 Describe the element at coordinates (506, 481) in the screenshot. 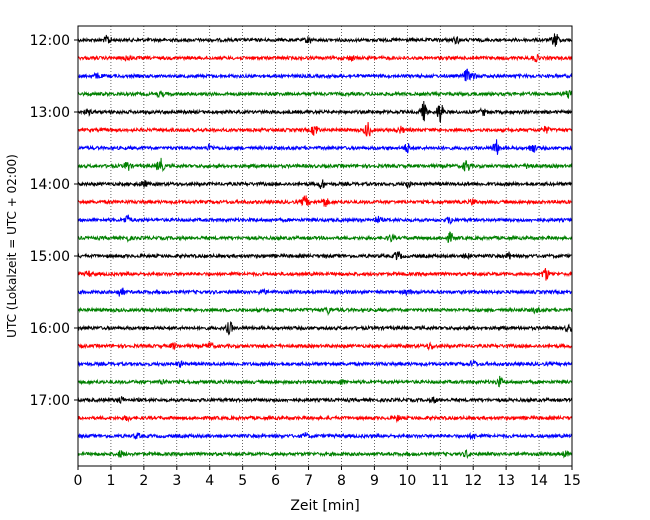

I see `x-tick-label-13: 13` at that location.